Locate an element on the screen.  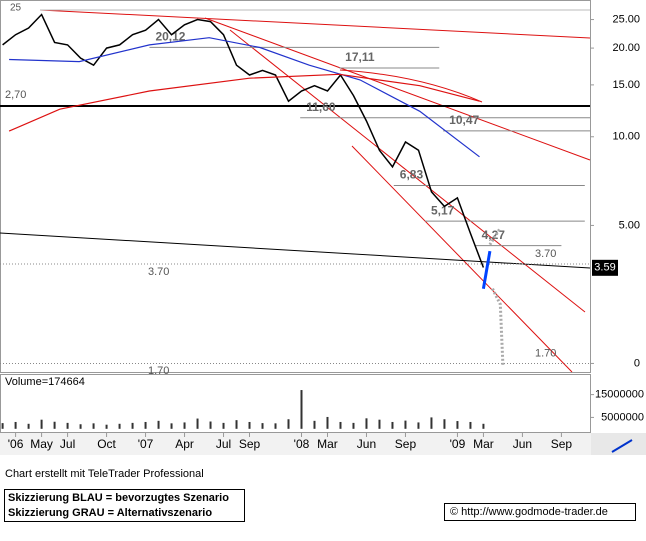
level-label: 1.70 is located at coordinates (545, 353).